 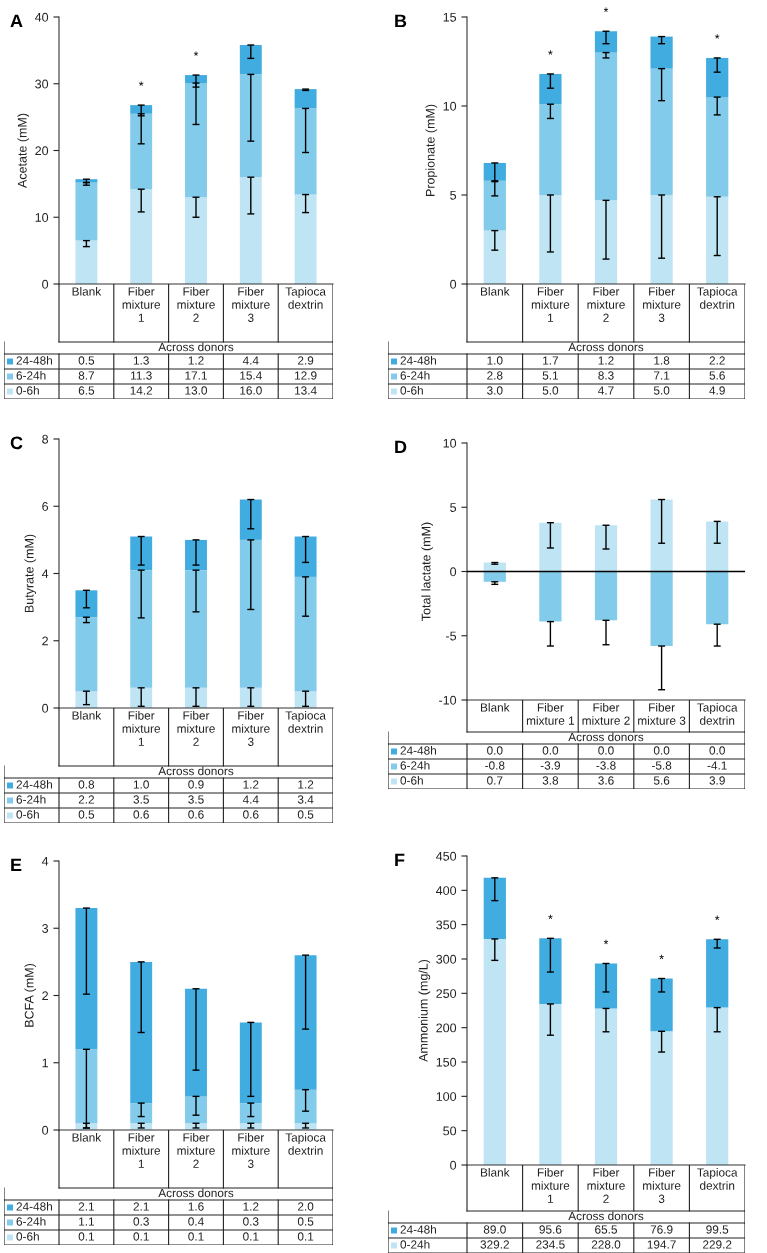 I want to click on data-label: 0.3, so click(x=251, y=1221).